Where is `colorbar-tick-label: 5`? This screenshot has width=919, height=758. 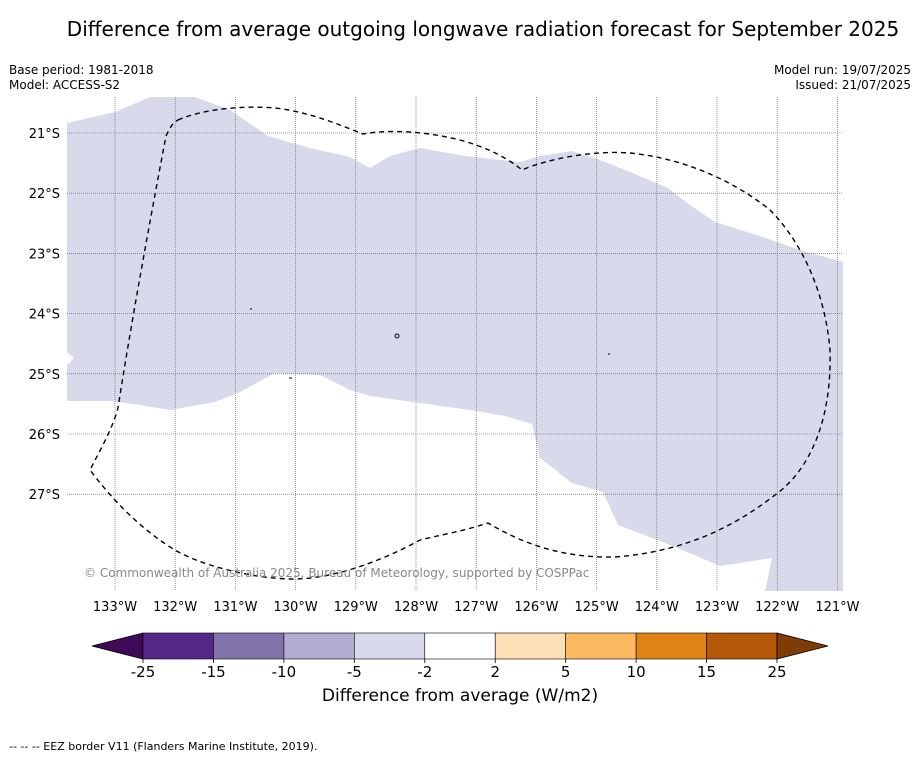 colorbar-tick-label: 5 is located at coordinates (566, 672).